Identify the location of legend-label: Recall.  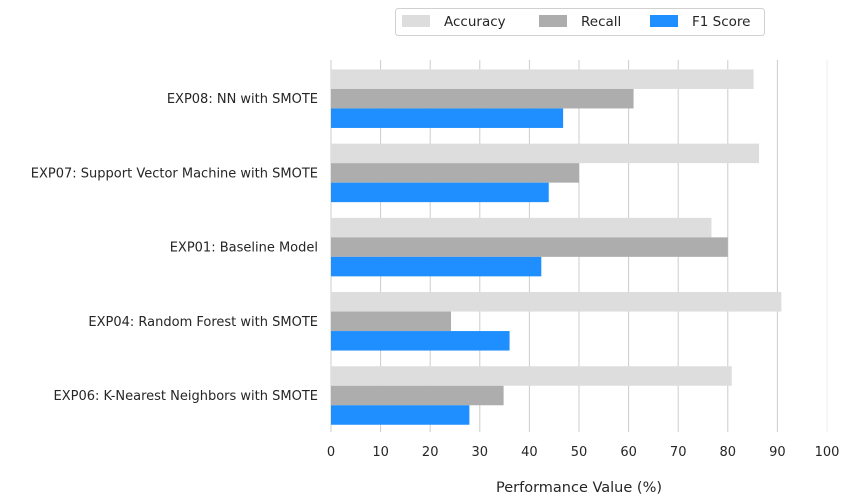
(601, 22).